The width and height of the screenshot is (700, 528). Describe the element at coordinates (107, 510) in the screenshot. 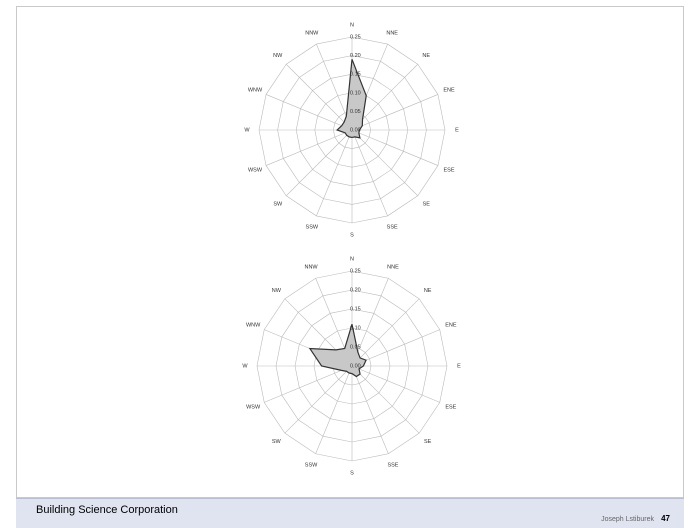

I see `company-name: Building Science Corporation` at that location.